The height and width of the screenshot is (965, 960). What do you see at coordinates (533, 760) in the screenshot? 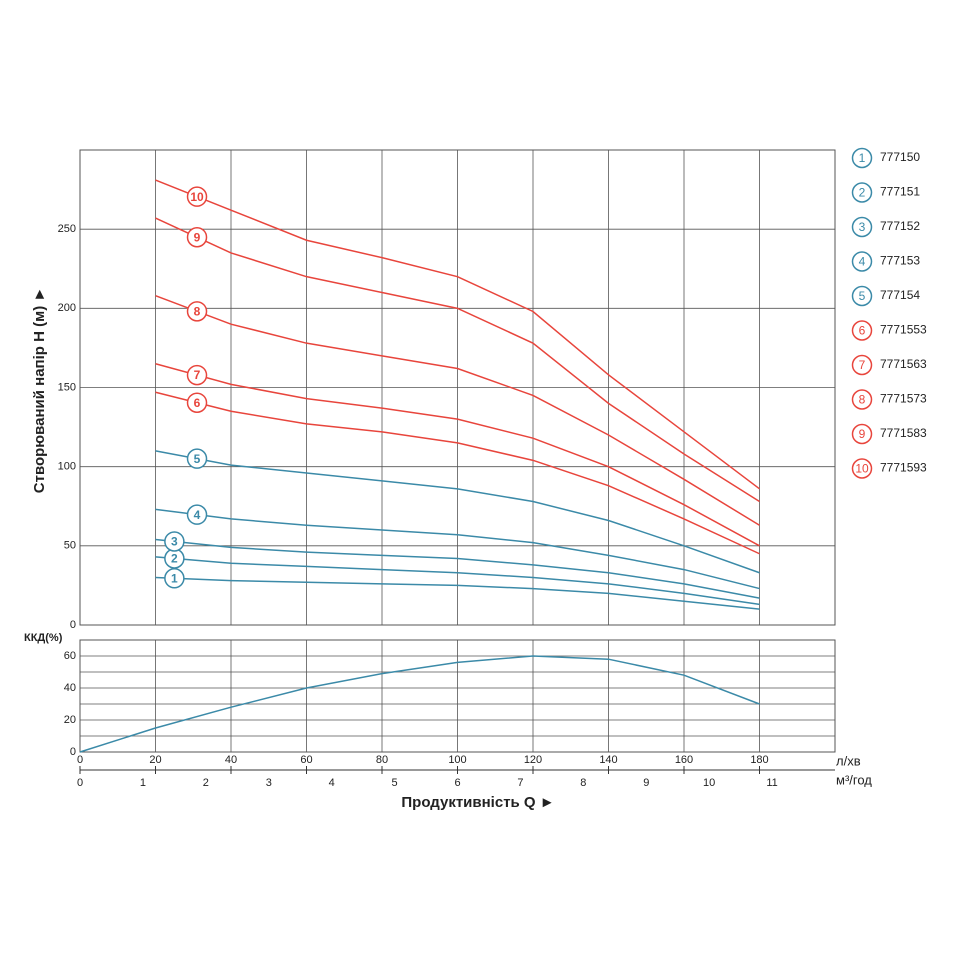
I see `x-tick-label: 120` at bounding box center [533, 760].